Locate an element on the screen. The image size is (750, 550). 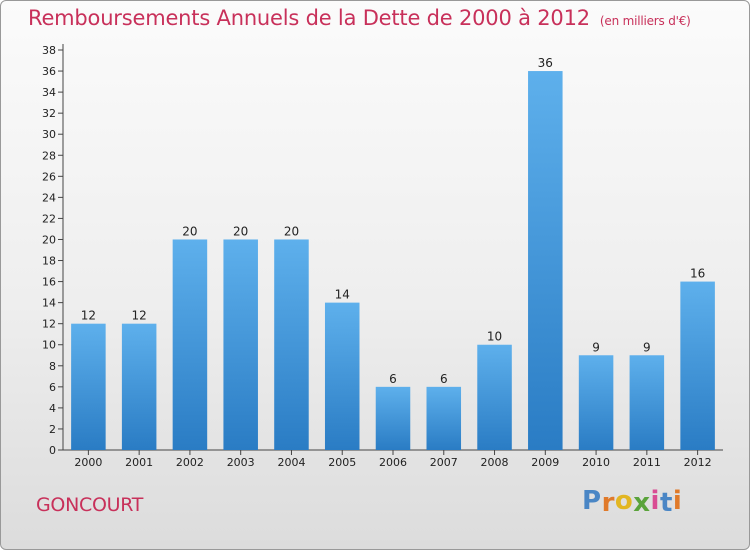
y-tick-label: 2 is located at coordinates (52, 429).